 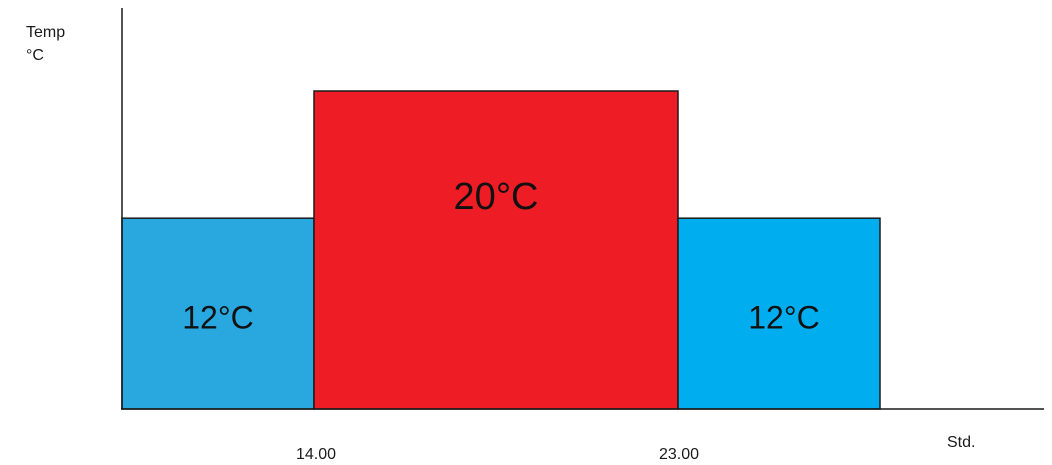 What do you see at coordinates (496, 197) in the screenshot?
I see `bar-label-2: 20°C` at bounding box center [496, 197].